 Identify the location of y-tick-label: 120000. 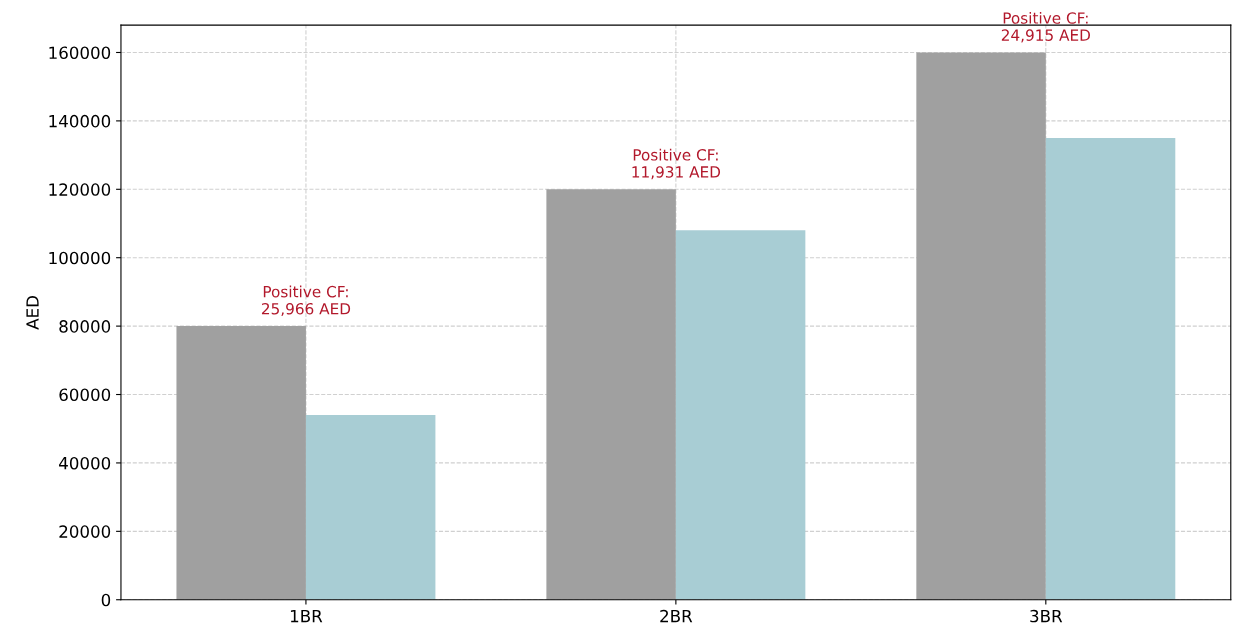
(80, 189).